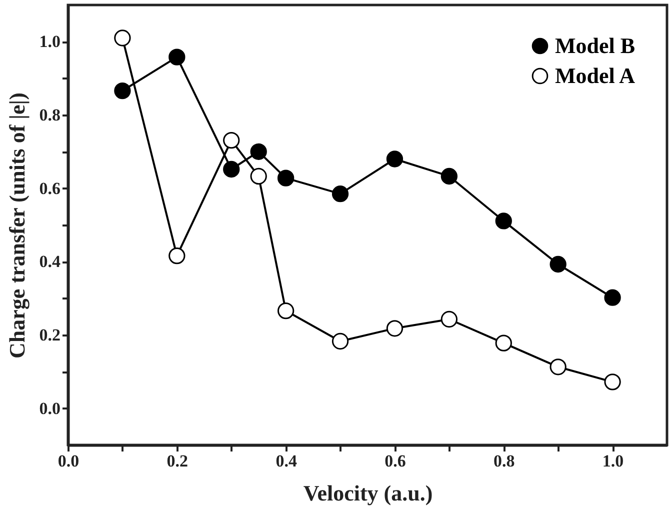 The height and width of the screenshot is (509, 672). What do you see at coordinates (287, 461) in the screenshot?
I see `x-tick-label: 0.4` at bounding box center [287, 461].